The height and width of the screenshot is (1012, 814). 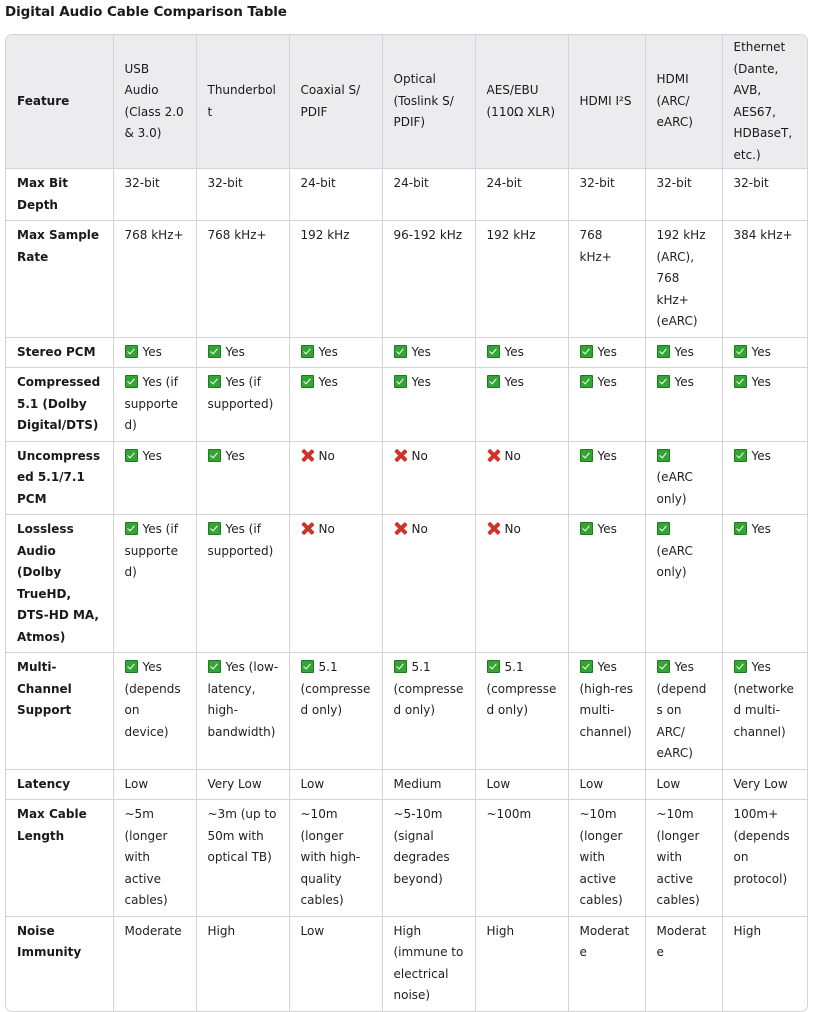 What do you see at coordinates (155, 711) in the screenshot?
I see `table-cell: Yes (depends on device)` at bounding box center [155, 711].